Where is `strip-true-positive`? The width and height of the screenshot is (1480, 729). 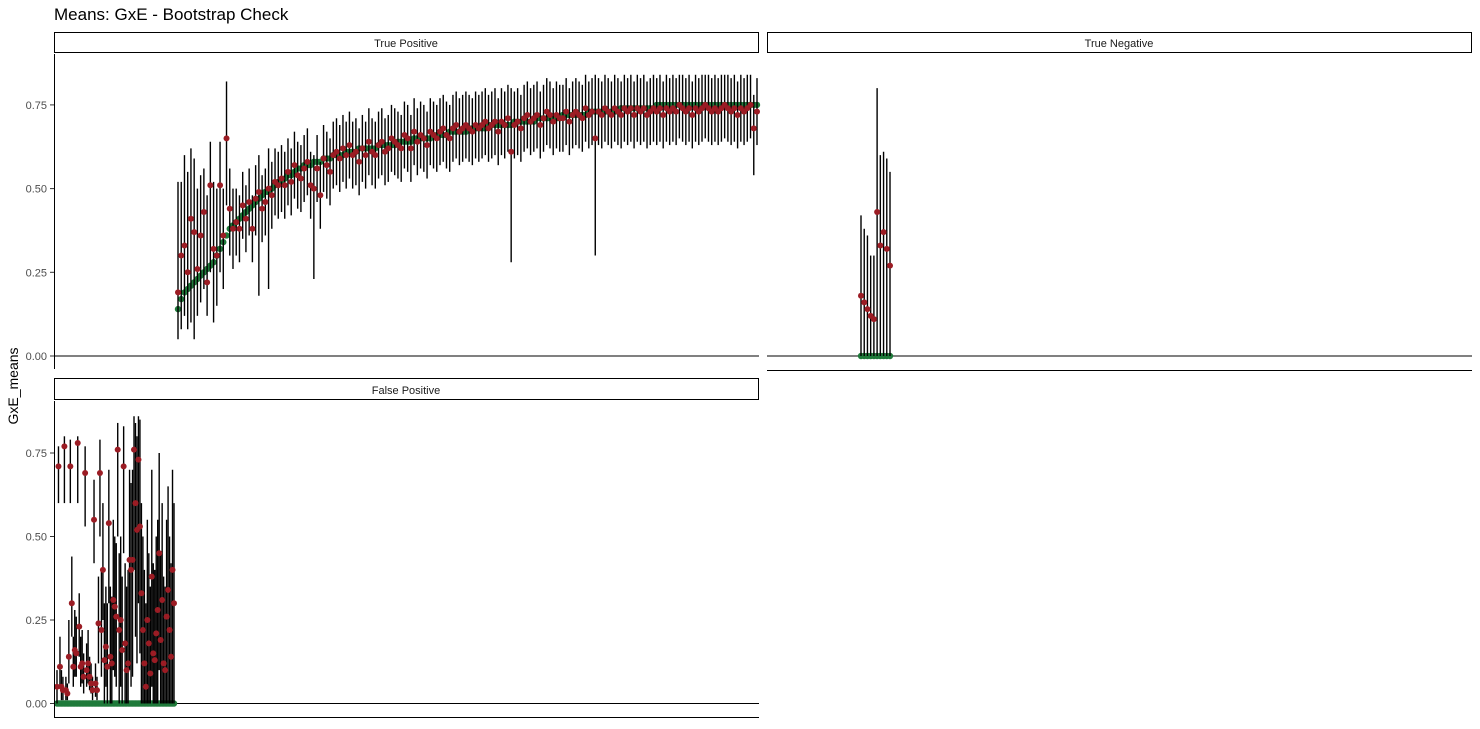 strip-true-positive is located at coordinates (406, 42).